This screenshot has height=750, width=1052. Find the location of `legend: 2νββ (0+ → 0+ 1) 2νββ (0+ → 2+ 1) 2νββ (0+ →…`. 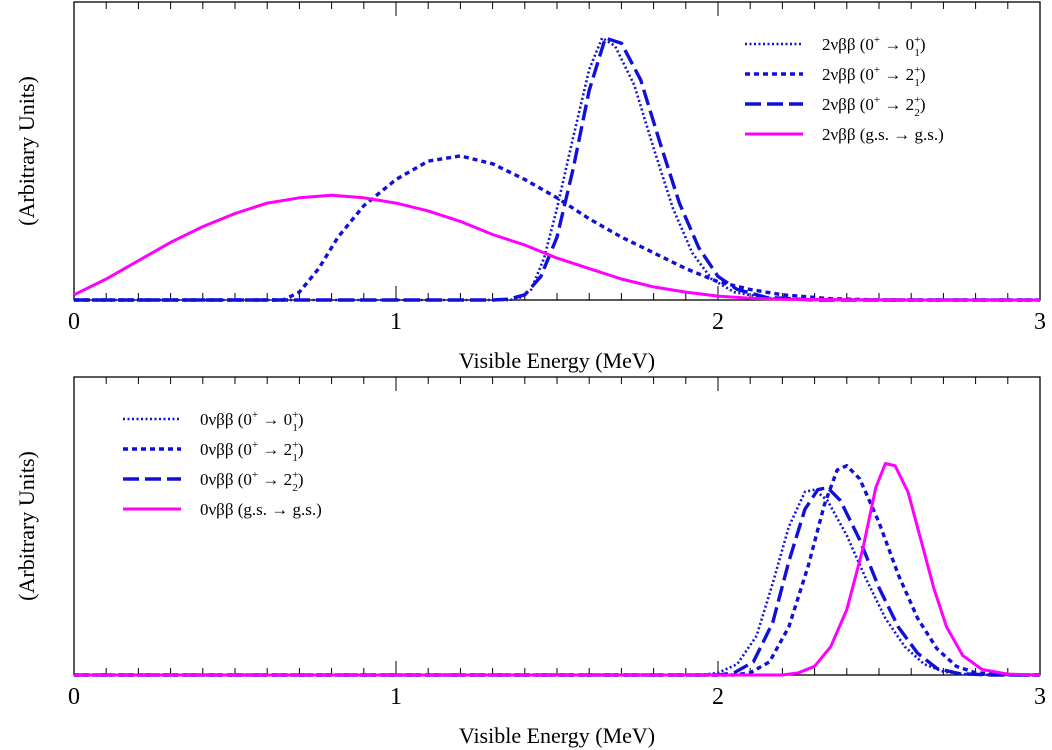

legend: 2νββ (0+ → 0+ 1) 2νββ (0+ → 2+ 1) 2νββ (0+ →… is located at coordinates (844, 89).